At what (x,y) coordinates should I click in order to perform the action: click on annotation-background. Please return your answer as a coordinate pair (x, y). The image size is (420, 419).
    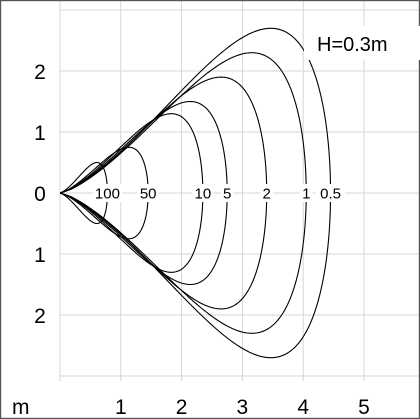
    Looking at the image, I should click on (362, 43).